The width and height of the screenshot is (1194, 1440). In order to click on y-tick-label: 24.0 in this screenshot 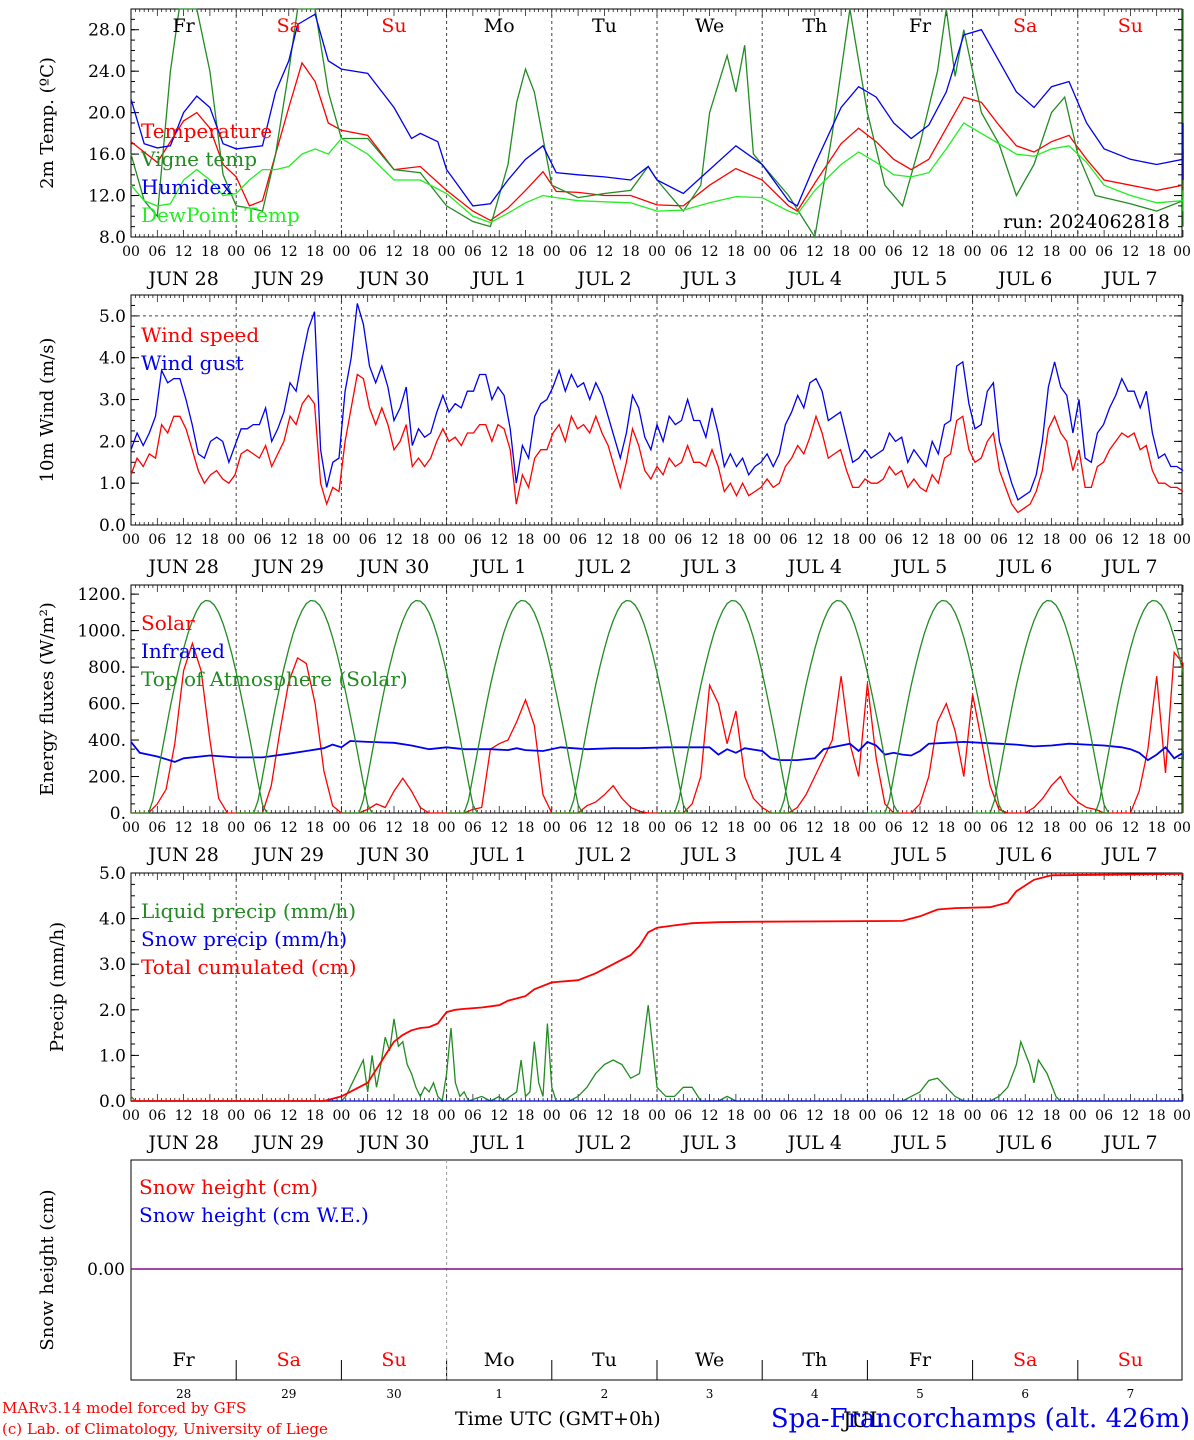, I will do `click(107, 72)`.